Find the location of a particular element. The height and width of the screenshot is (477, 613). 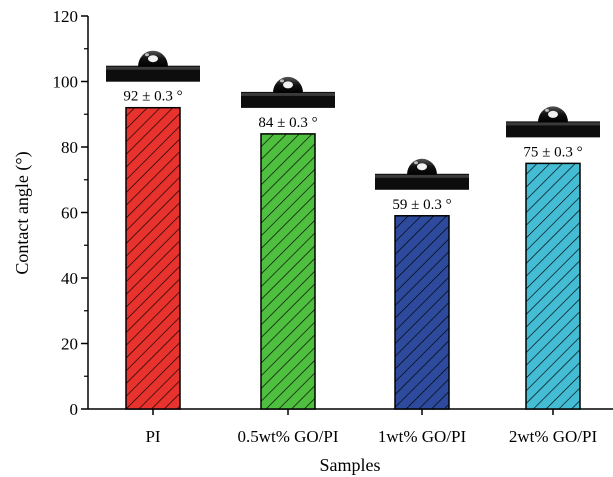

y-tick-label: 0 is located at coordinates (74, 409).